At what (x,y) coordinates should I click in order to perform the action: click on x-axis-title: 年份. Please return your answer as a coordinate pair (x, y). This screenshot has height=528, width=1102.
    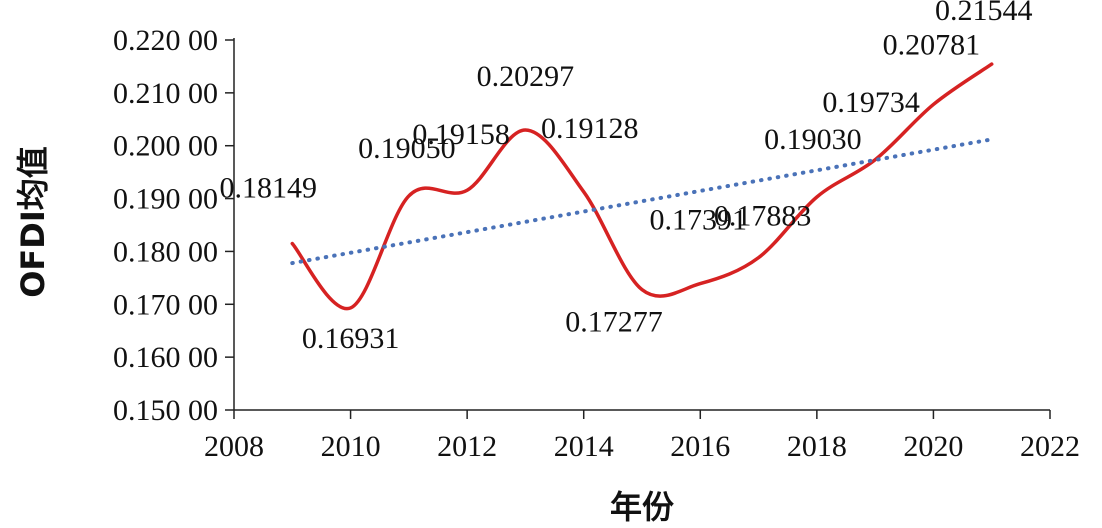
    Looking at the image, I should click on (642, 507).